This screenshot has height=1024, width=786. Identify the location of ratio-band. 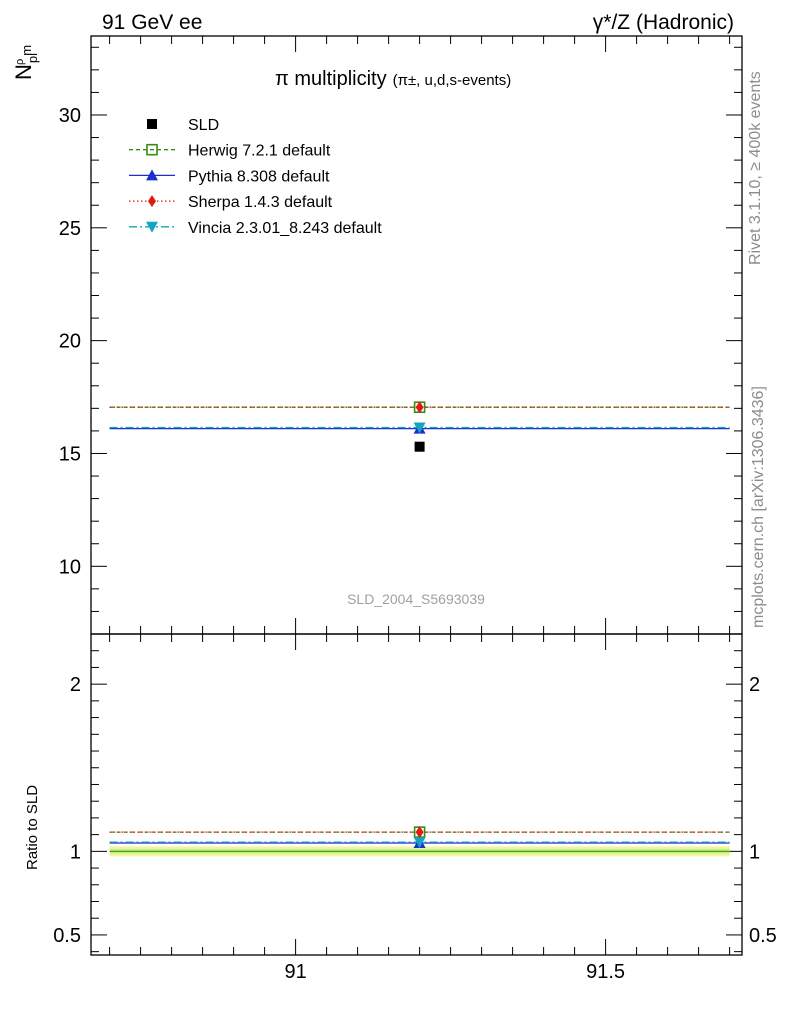
(419, 851).